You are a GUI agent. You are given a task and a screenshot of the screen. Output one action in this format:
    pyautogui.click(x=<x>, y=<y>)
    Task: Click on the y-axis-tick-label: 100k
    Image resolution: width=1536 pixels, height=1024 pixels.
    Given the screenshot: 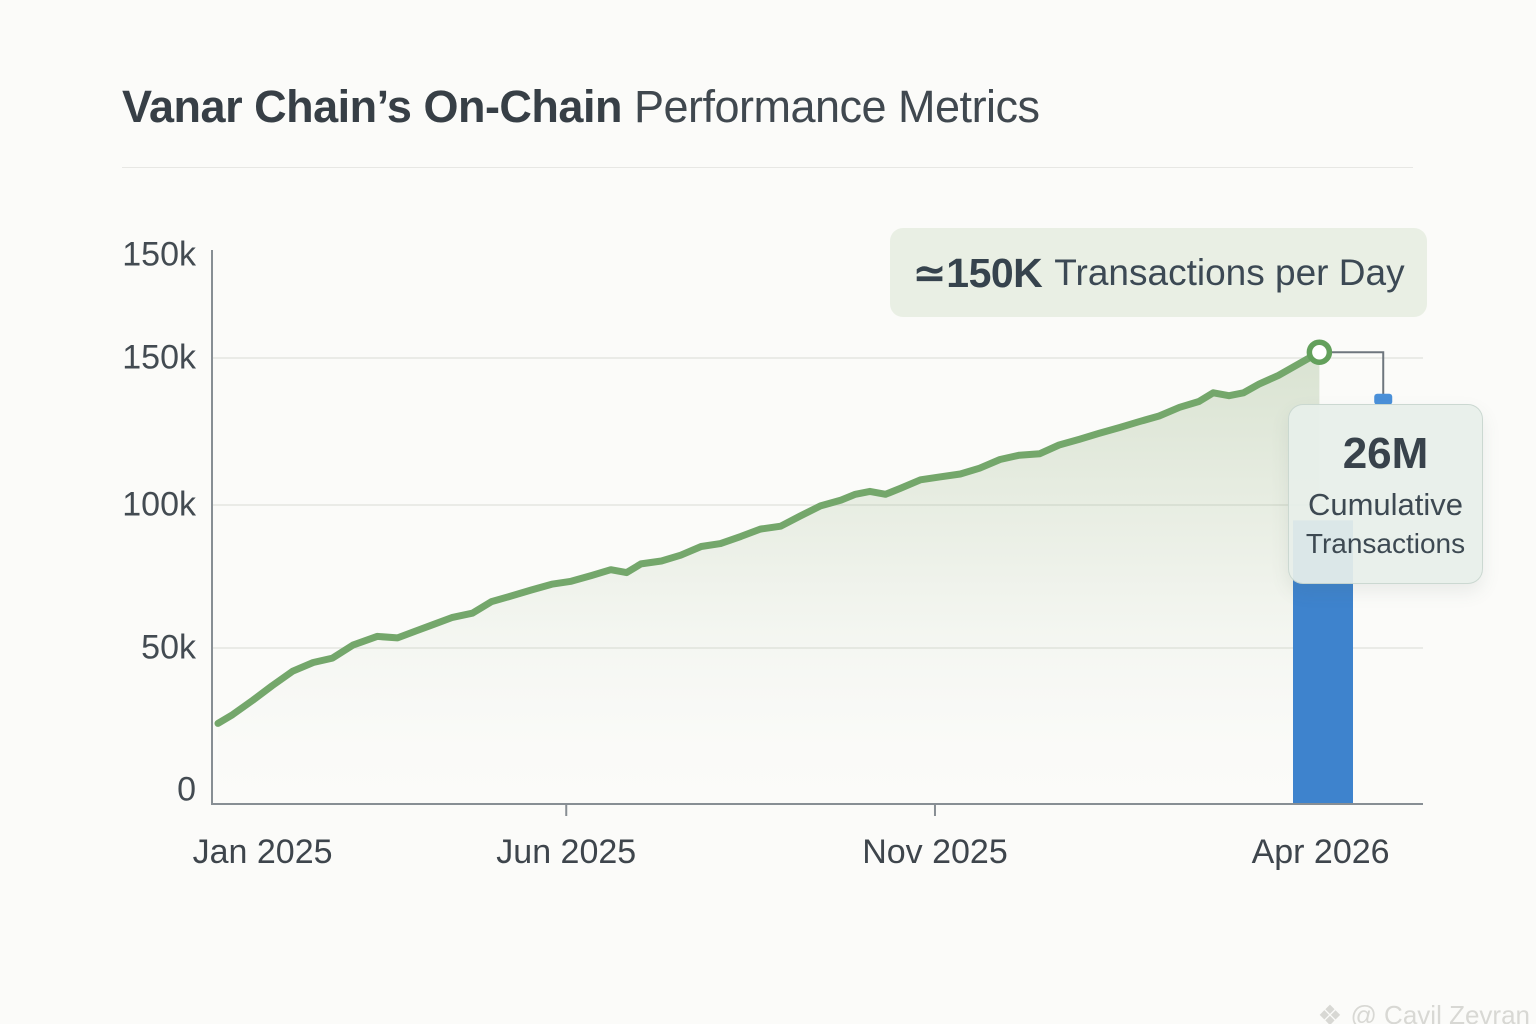 What is the action you would take?
    pyautogui.click(x=159, y=504)
    